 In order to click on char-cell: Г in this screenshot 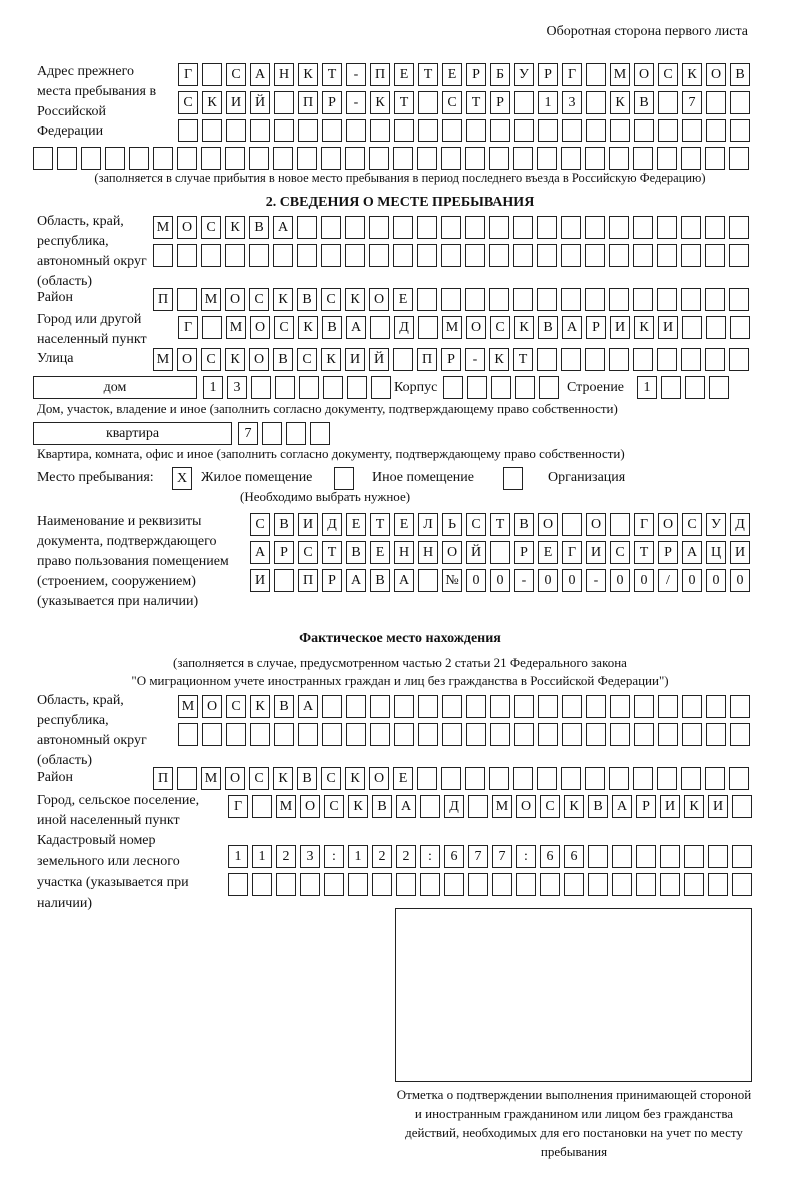, I will do `click(188, 327)`.